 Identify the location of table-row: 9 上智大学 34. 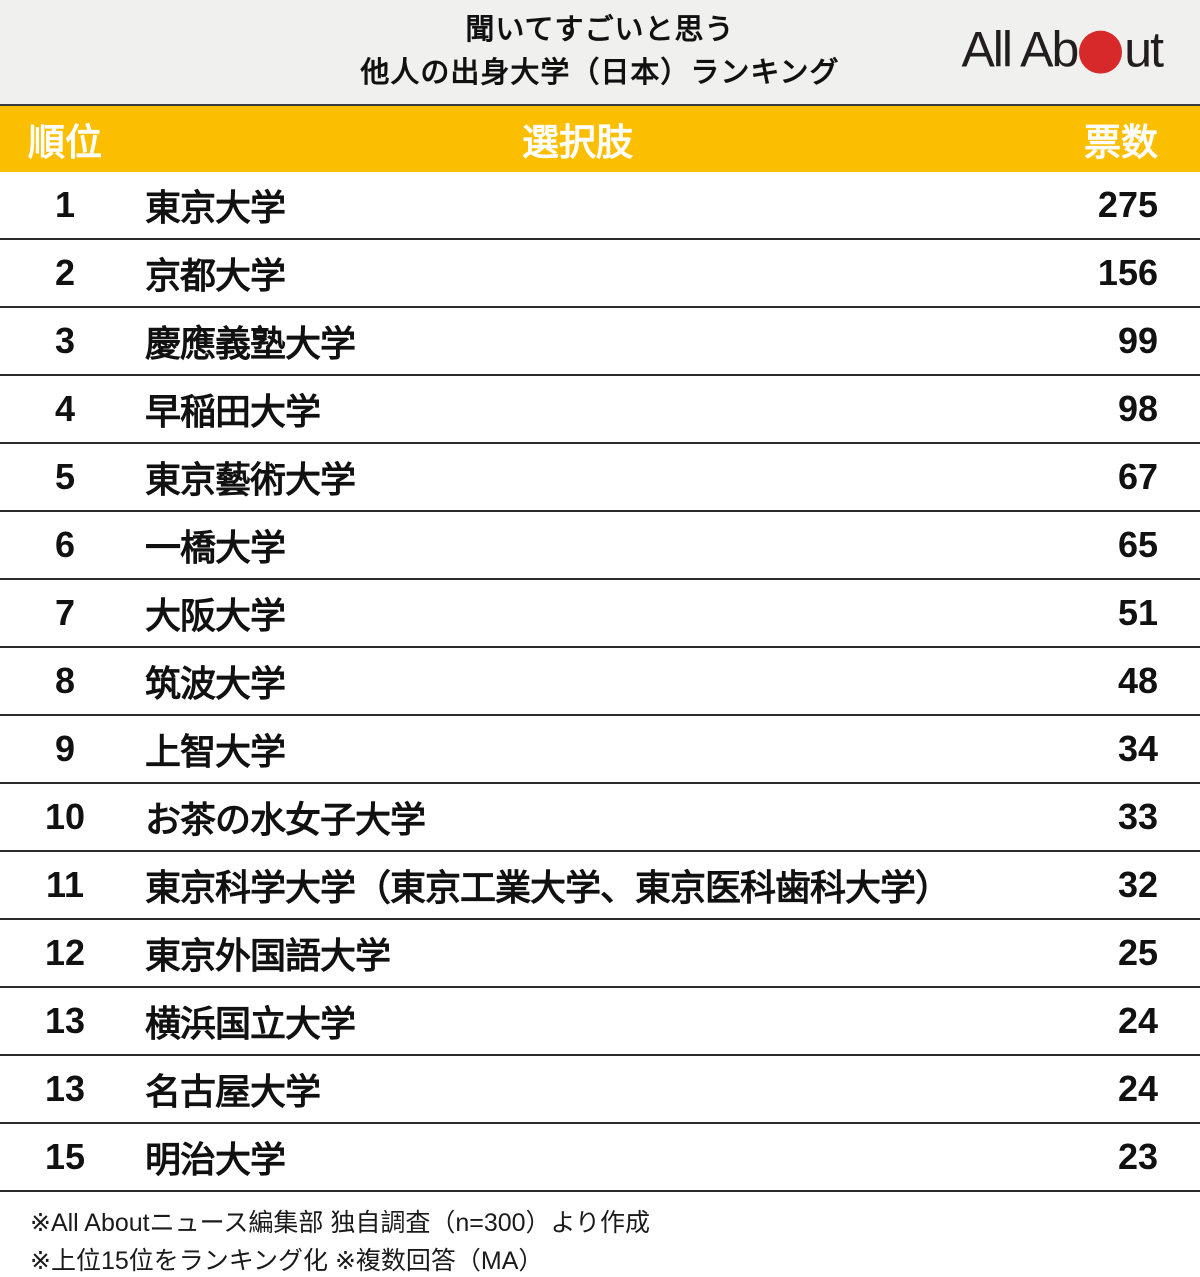
(600, 750).